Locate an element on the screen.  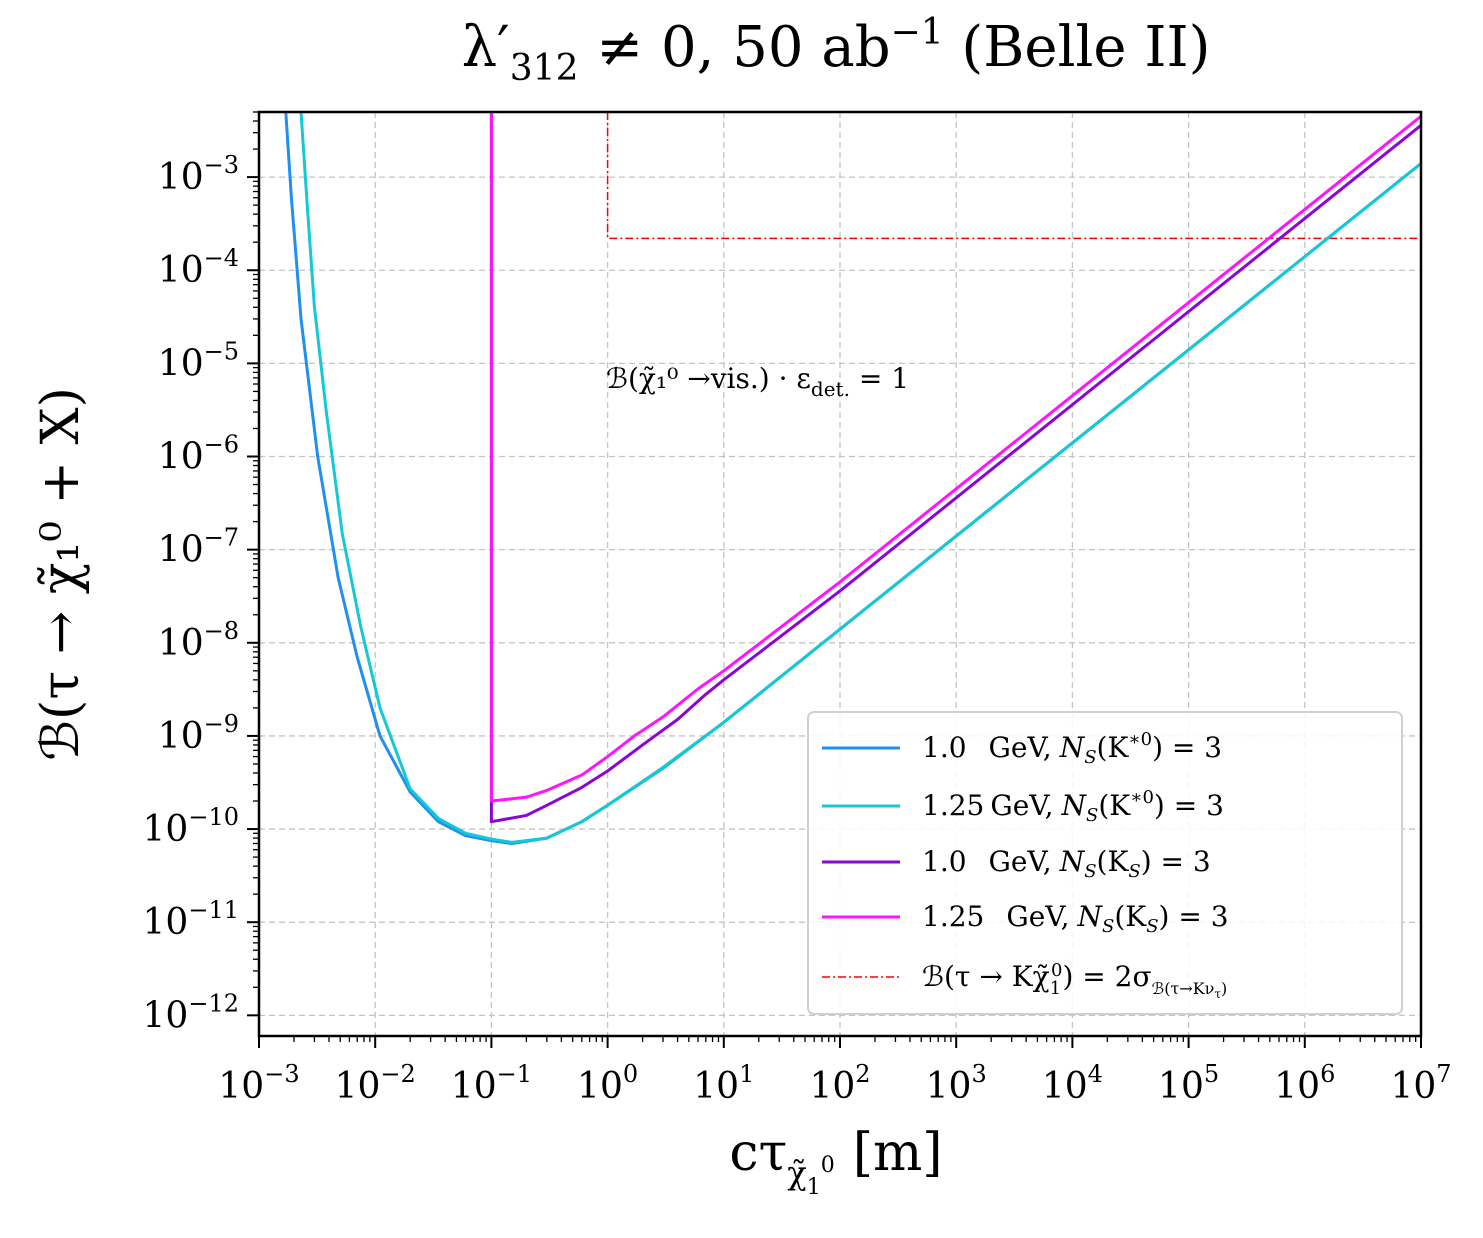
y-tick-label: 10⁻⁷ is located at coordinates (198, 547).